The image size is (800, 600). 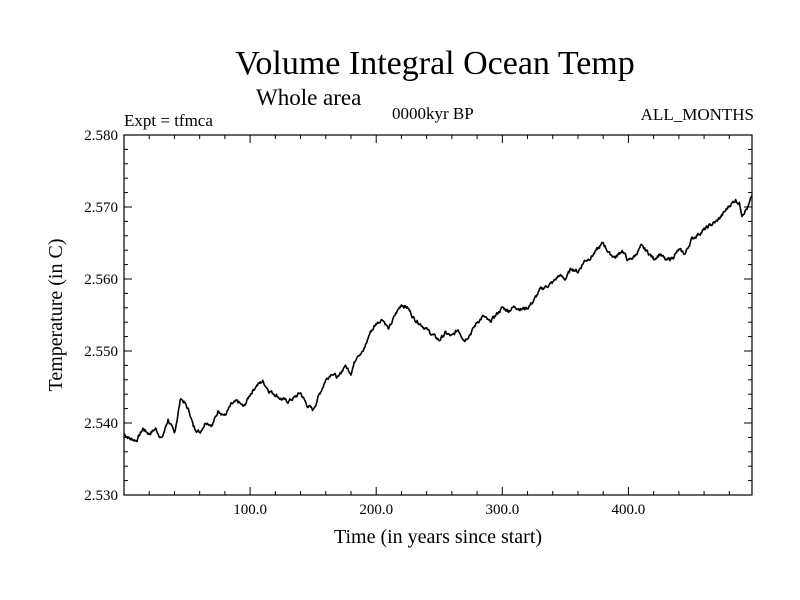 I want to click on x-tick-label: 200.0, so click(x=376, y=510).